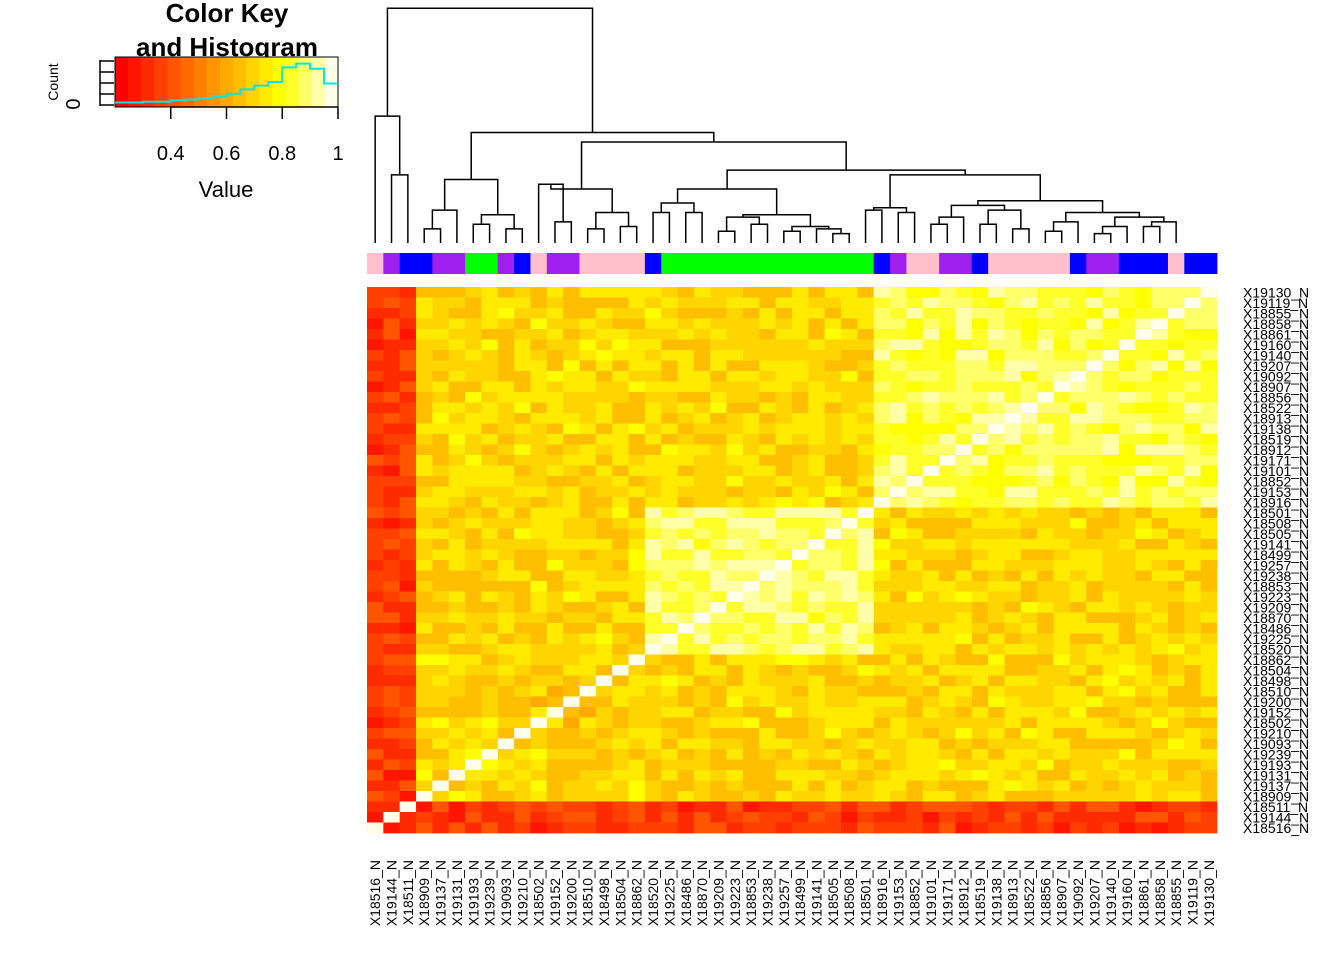 The height and width of the screenshot is (960, 1344). What do you see at coordinates (1276, 555) in the screenshot?
I see `row-label: X18499_N` at bounding box center [1276, 555].